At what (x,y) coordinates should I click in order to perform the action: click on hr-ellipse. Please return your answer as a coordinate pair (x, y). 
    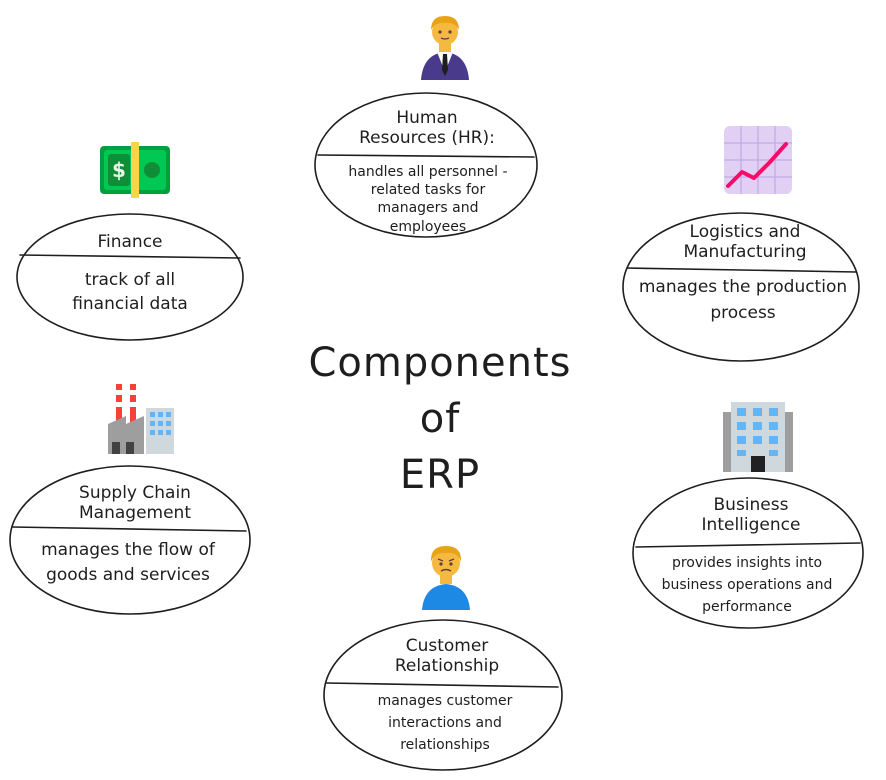
    Looking at the image, I should click on (426, 165).